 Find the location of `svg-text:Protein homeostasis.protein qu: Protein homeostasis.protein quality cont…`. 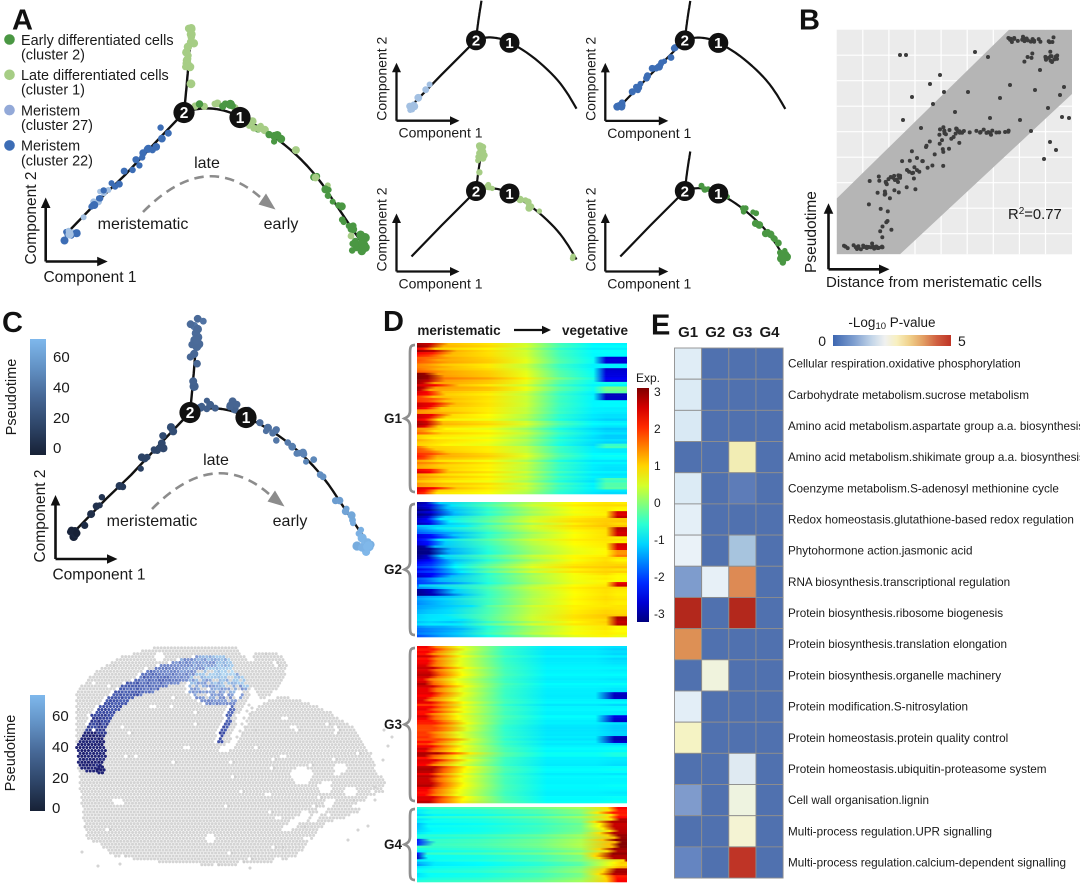

svg-text:Protein homeostasis.protein qu: Protein homeostasis.protein quality cont… is located at coordinates (898, 738).